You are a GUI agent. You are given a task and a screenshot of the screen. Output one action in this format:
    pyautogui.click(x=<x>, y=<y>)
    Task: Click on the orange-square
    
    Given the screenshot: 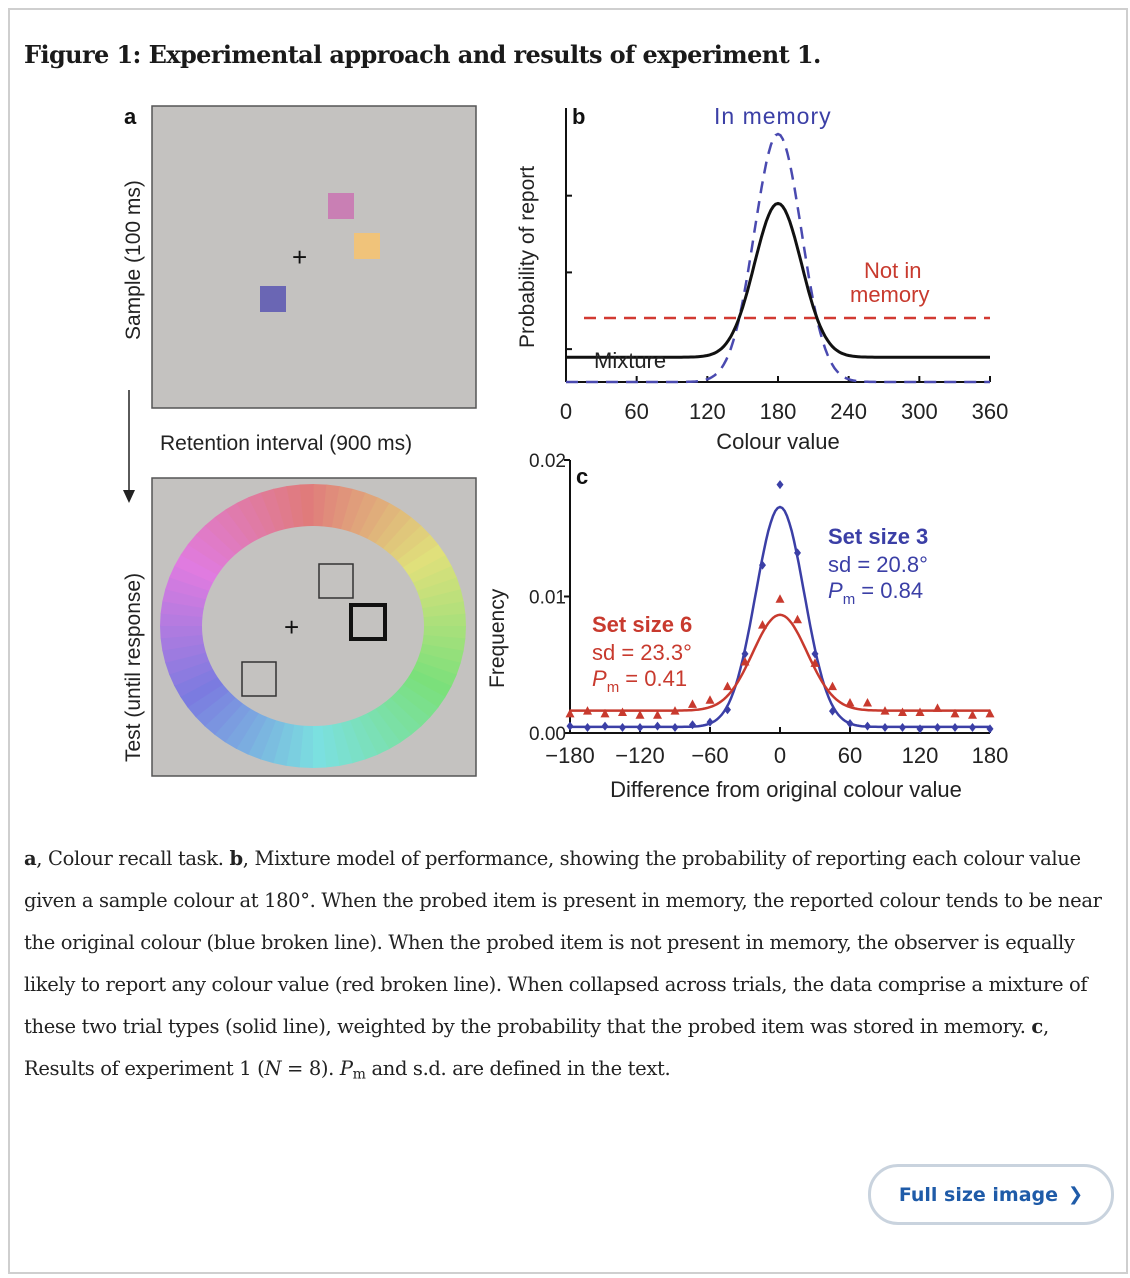 What is the action you would take?
    pyautogui.click(x=367, y=246)
    